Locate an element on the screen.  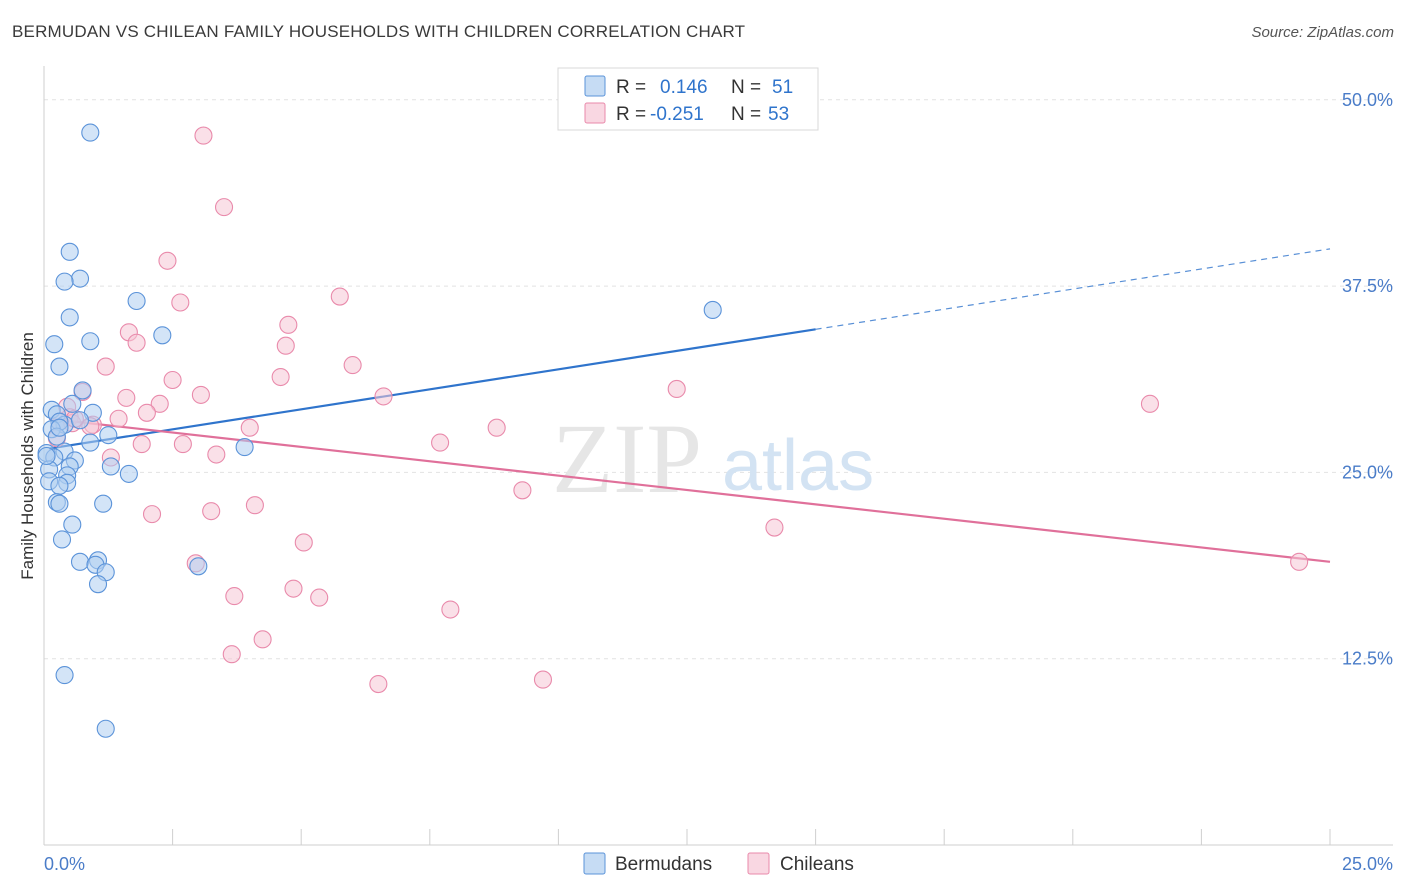
legend-n-label-chileans: N = is located at coordinates (746, 114).